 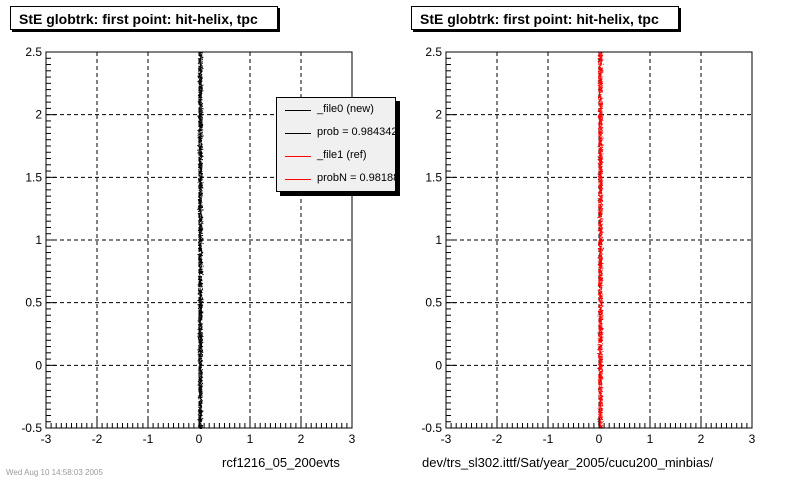 I want to click on legend-entry-file1: _file1 (ref), so click(x=336, y=156).